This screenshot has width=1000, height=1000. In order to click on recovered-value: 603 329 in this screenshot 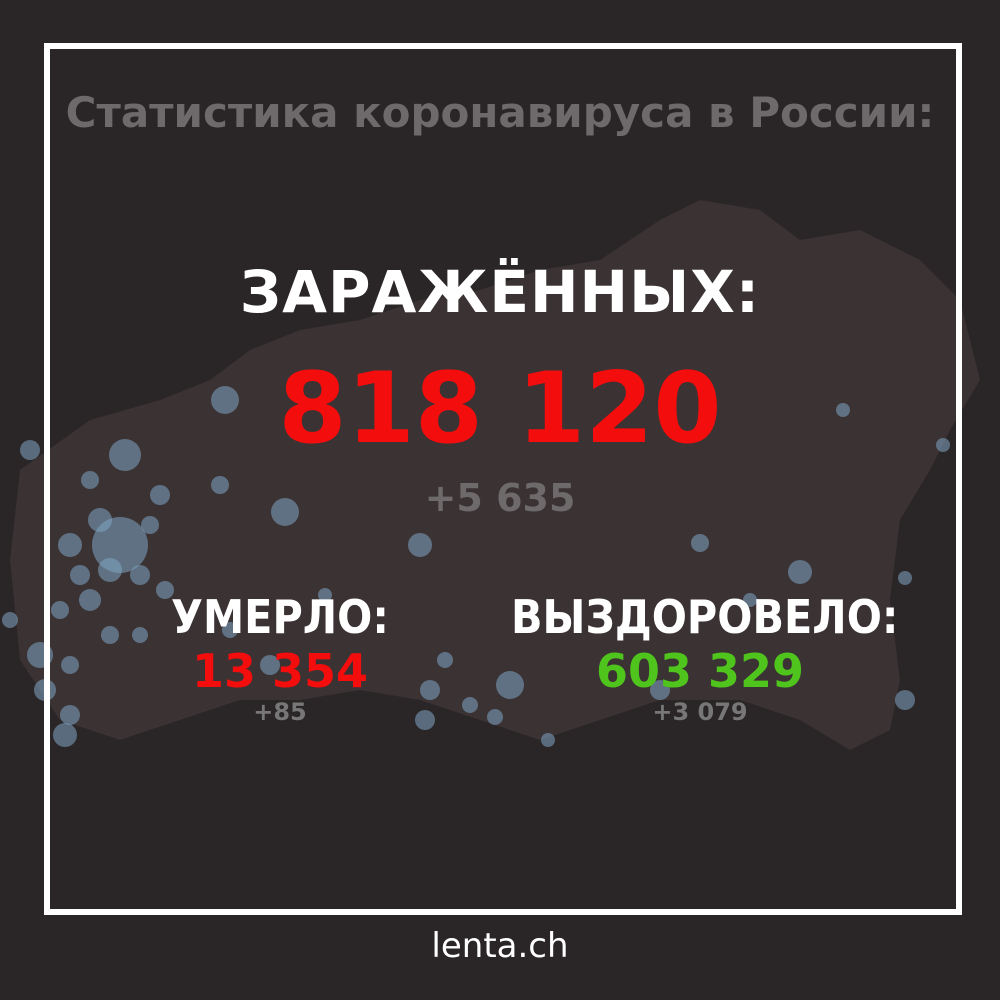, I will do `click(700, 671)`.